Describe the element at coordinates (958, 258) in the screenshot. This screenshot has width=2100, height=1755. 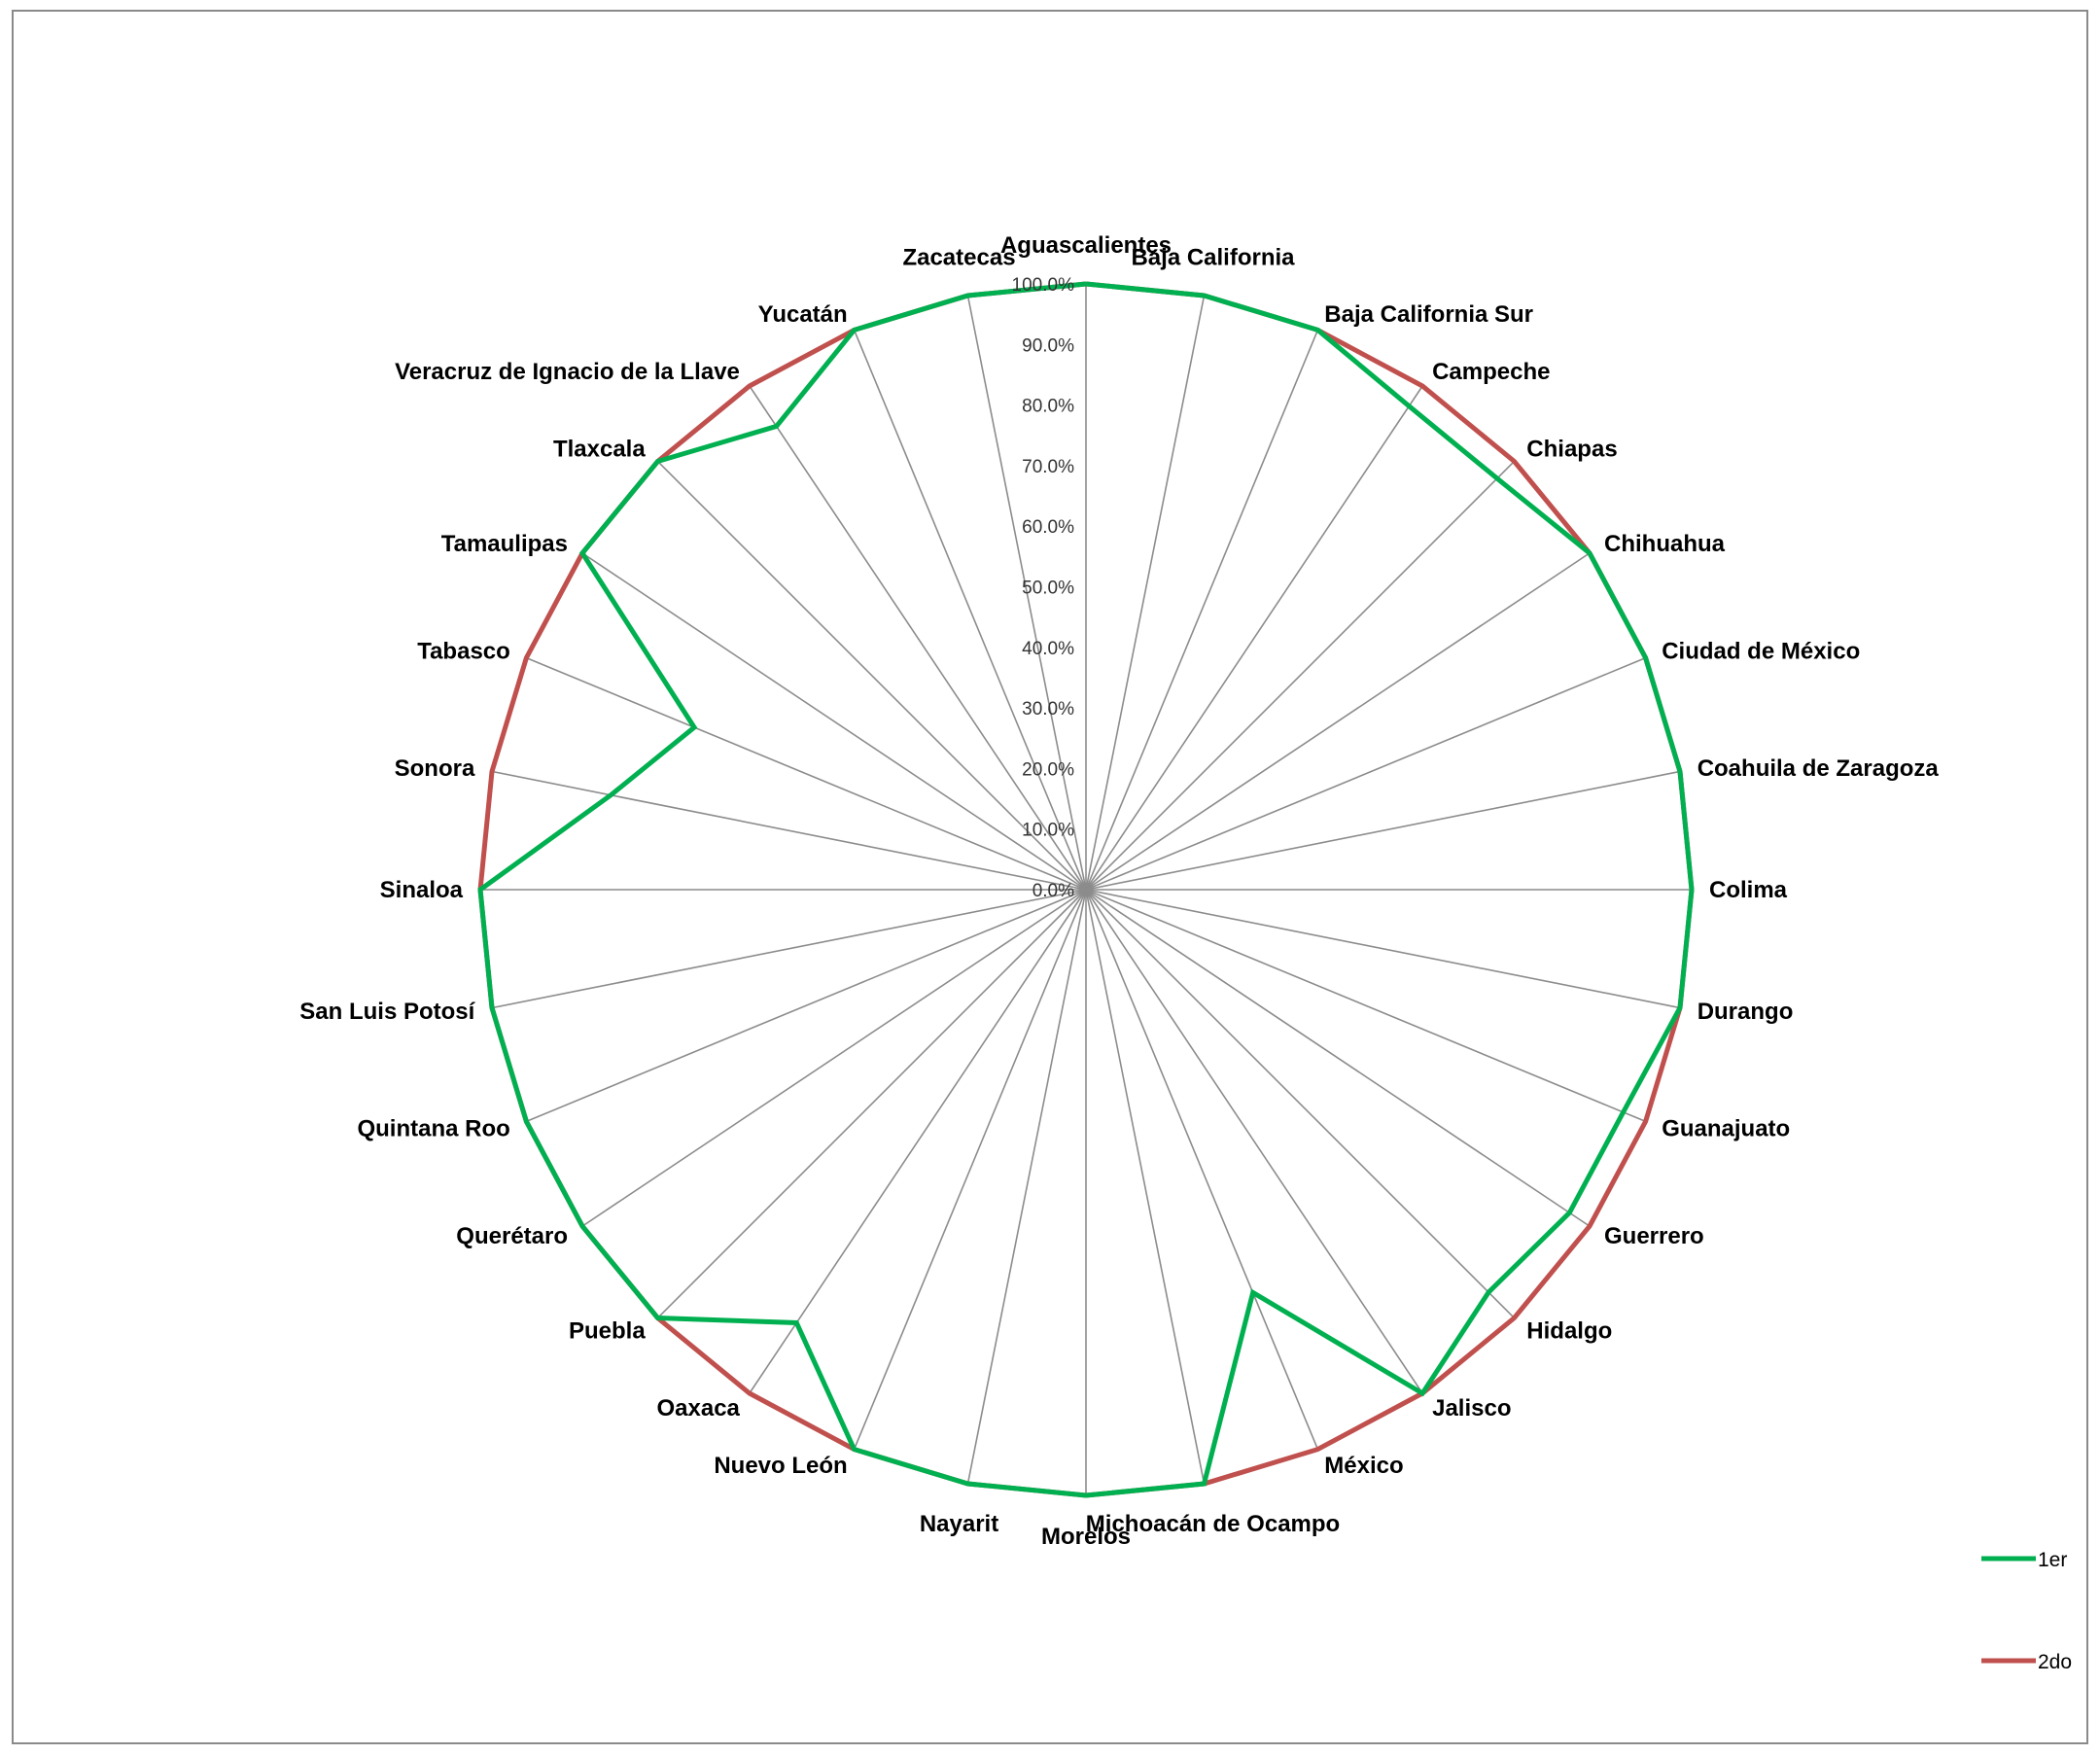
I see `category-label: Zacatecas` at that location.